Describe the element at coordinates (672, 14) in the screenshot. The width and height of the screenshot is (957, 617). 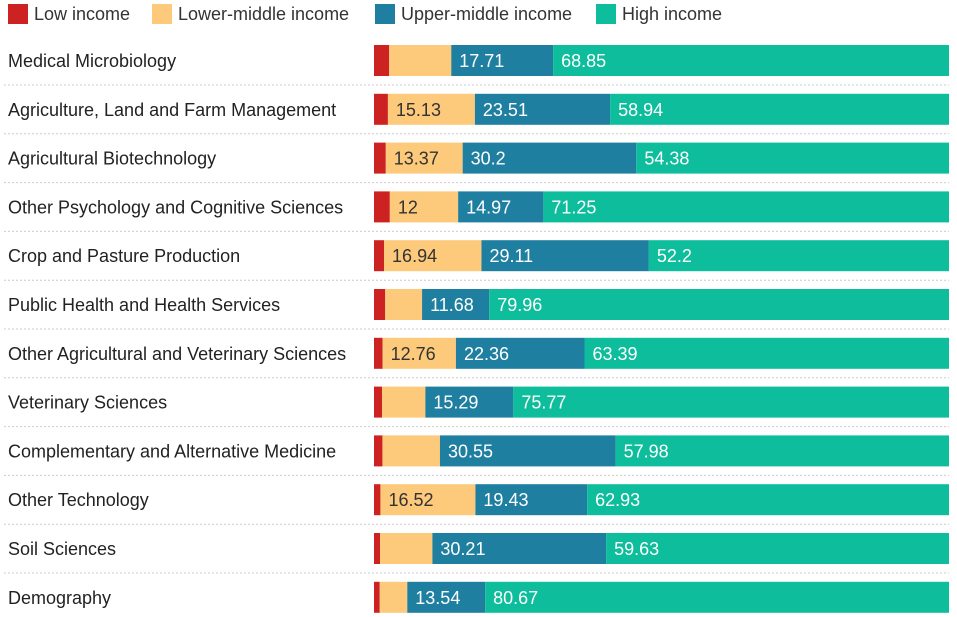
I see `legend-label-high-income: High income` at that location.